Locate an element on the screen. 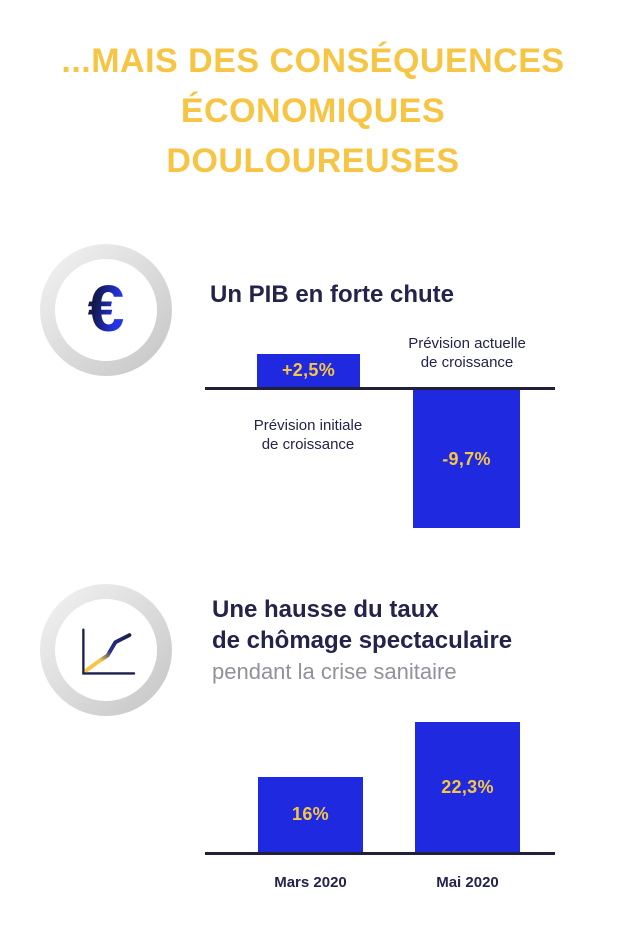 The height and width of the screenshot is (939, 626). unemployment-bar-mars-value: 16% is located at coordinates (310, 814).